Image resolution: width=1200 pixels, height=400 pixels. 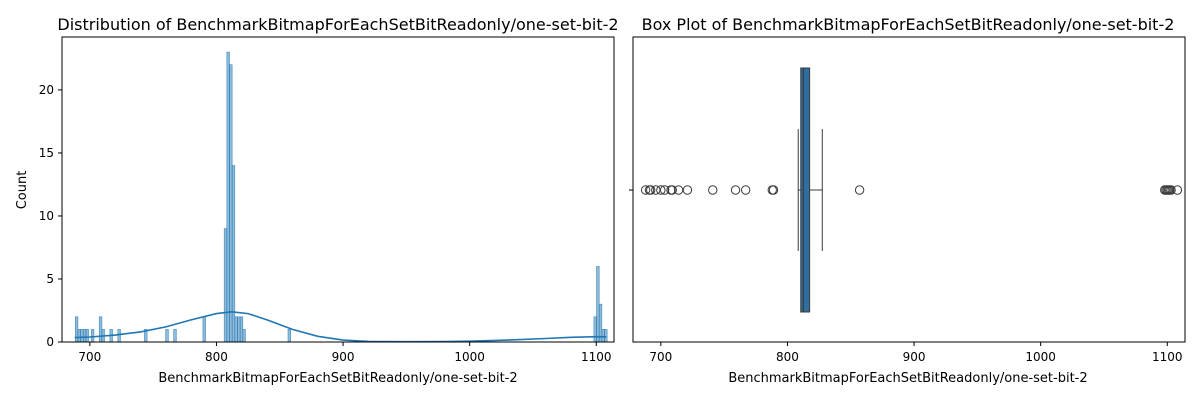 What do you see at coordinates (46, 216) in the screenshot?
I see `y-tick-label: 10` at bounding box center [46, 216].